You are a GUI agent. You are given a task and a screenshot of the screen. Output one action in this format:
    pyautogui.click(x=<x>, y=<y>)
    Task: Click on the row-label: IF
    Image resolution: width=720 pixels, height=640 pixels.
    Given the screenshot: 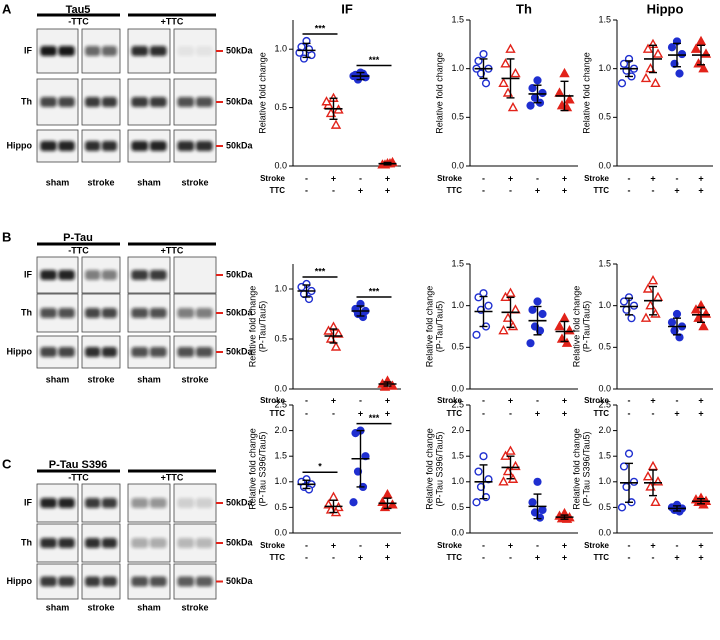 What is the action you would take?
    pyautogui.click(x=28, y=50)
    